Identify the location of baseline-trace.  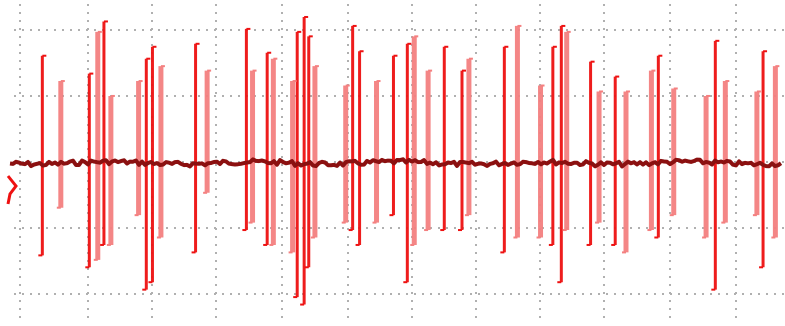
(394, 181).